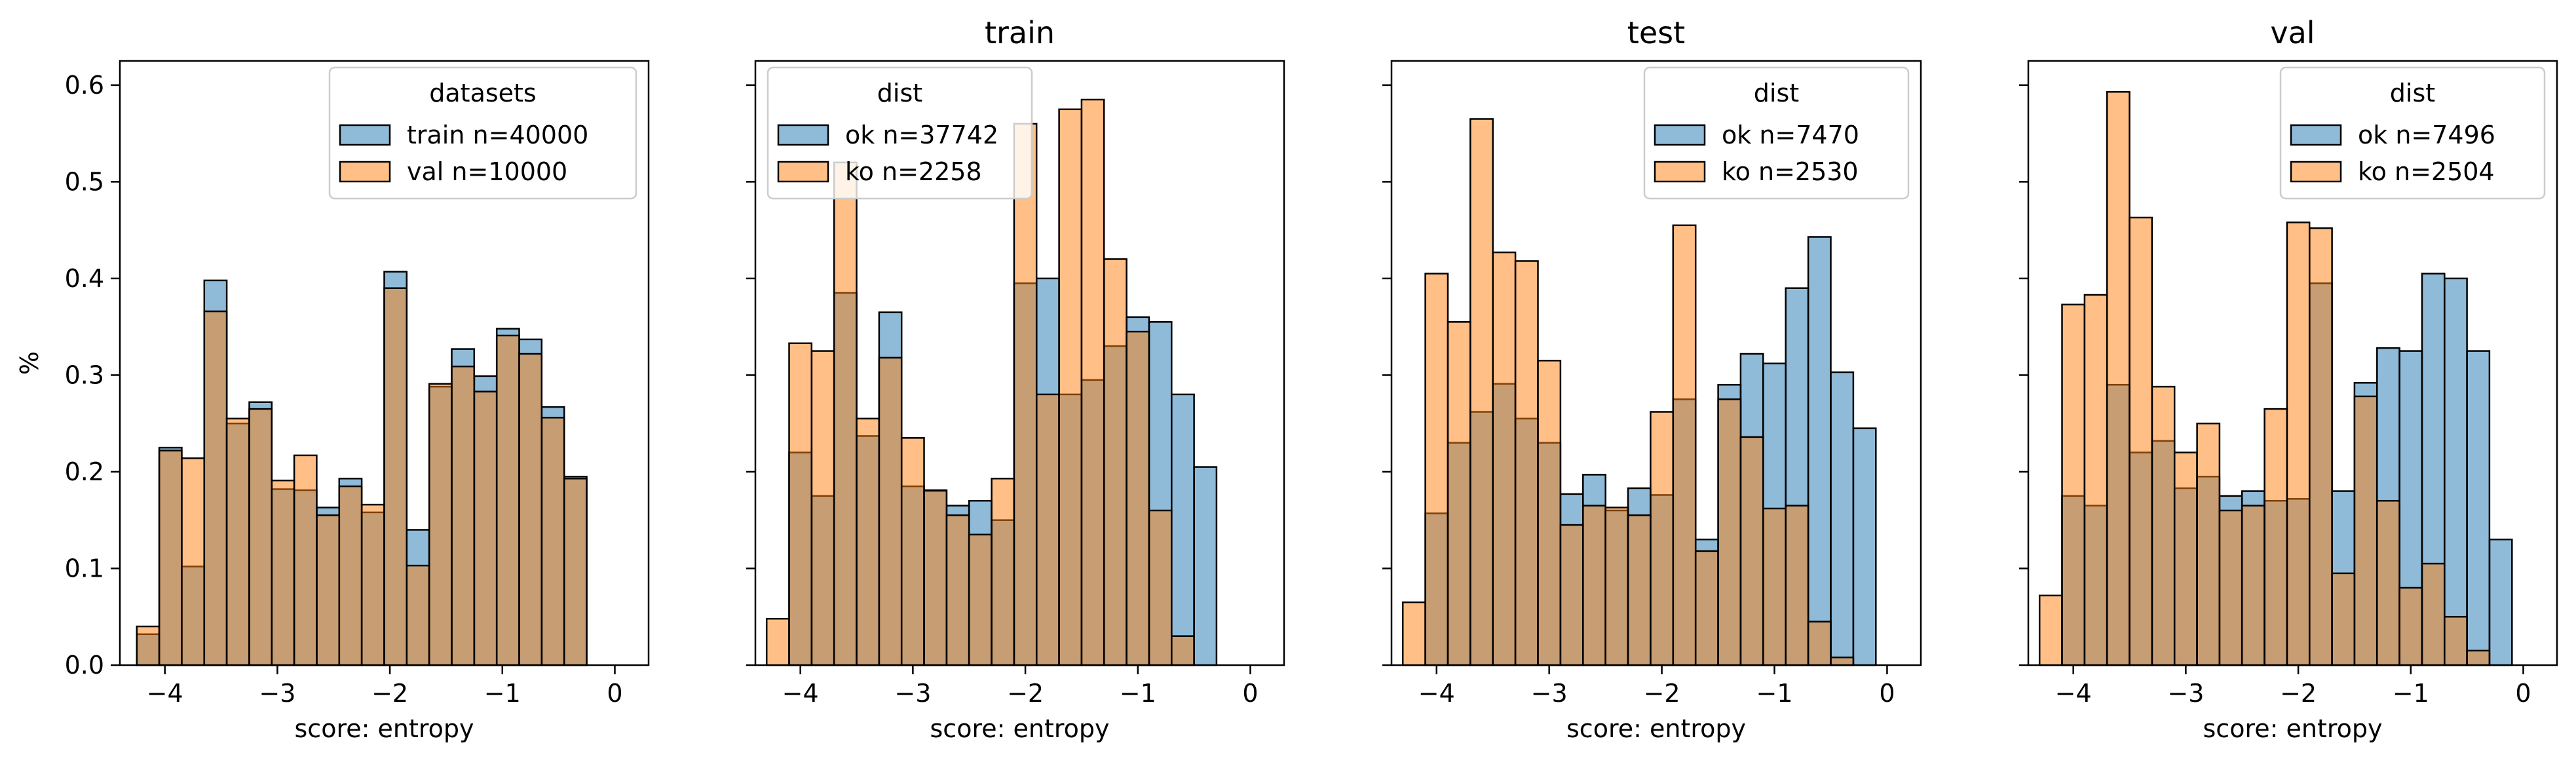  I want to click on panel-title: test, so click(1656, 32).